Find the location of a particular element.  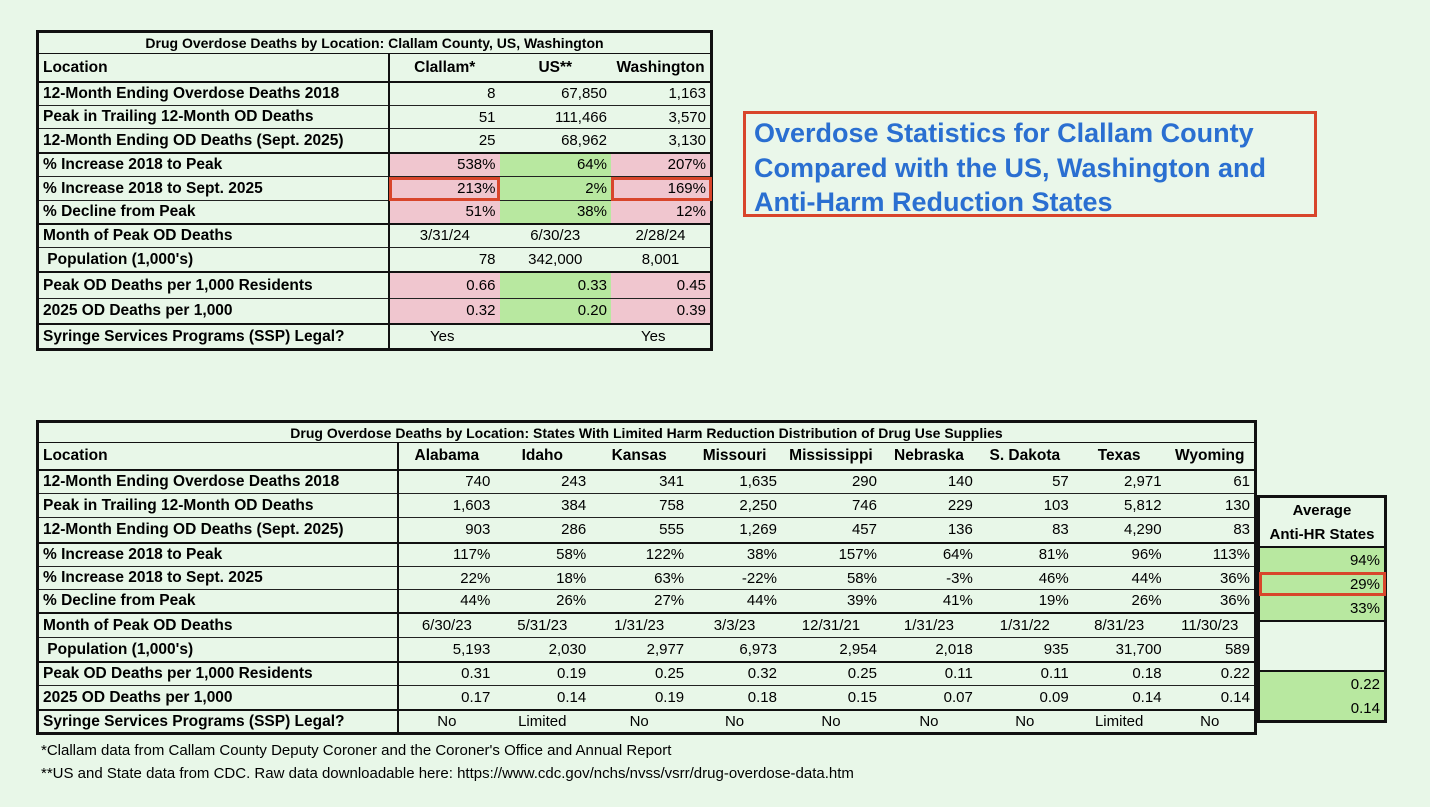

cell-texas: 44% is located at coordinates (1146, 578).